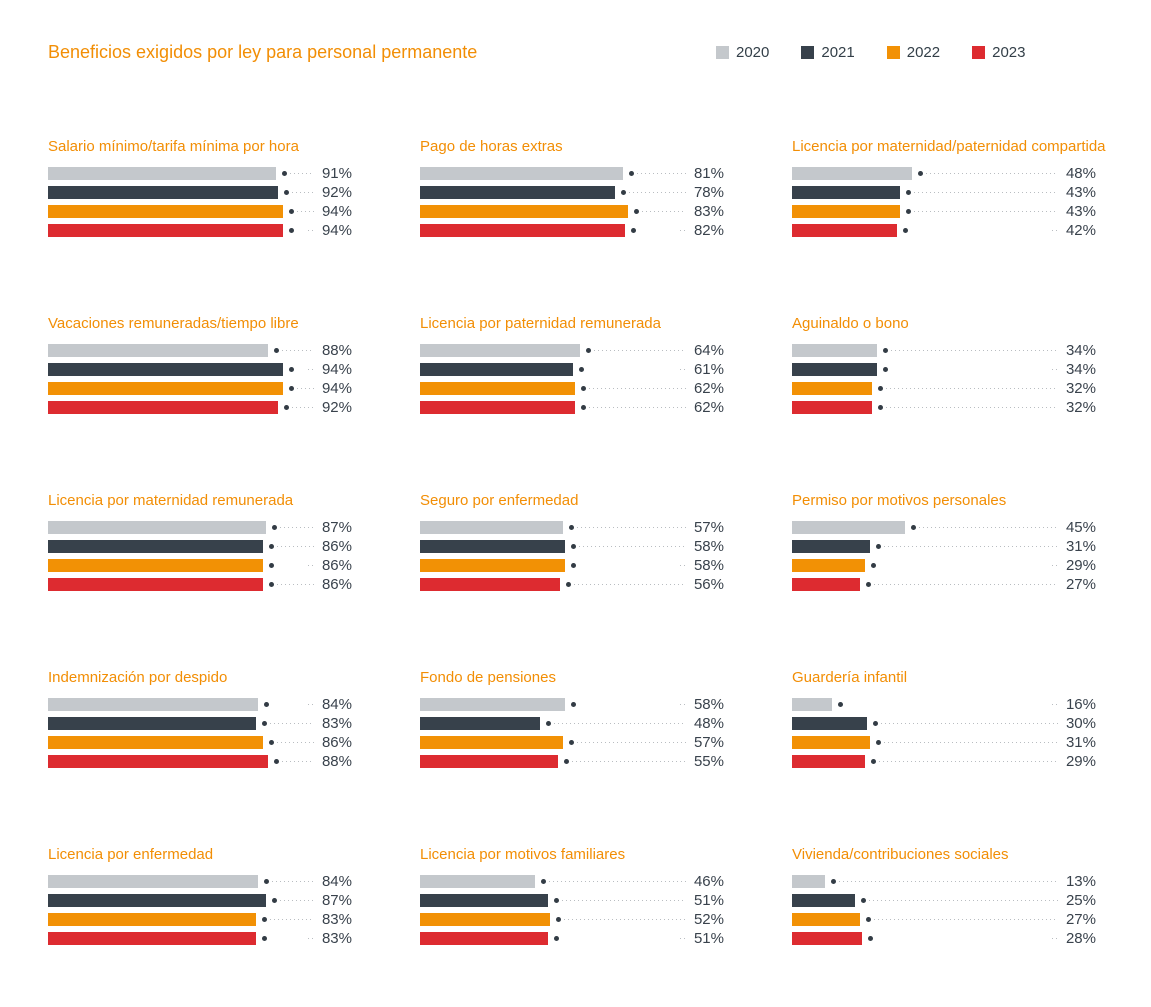  I want to click on mini-chart-13: Licencia por enfermedad 84% 87% 83% 83%, so click(200, 897).